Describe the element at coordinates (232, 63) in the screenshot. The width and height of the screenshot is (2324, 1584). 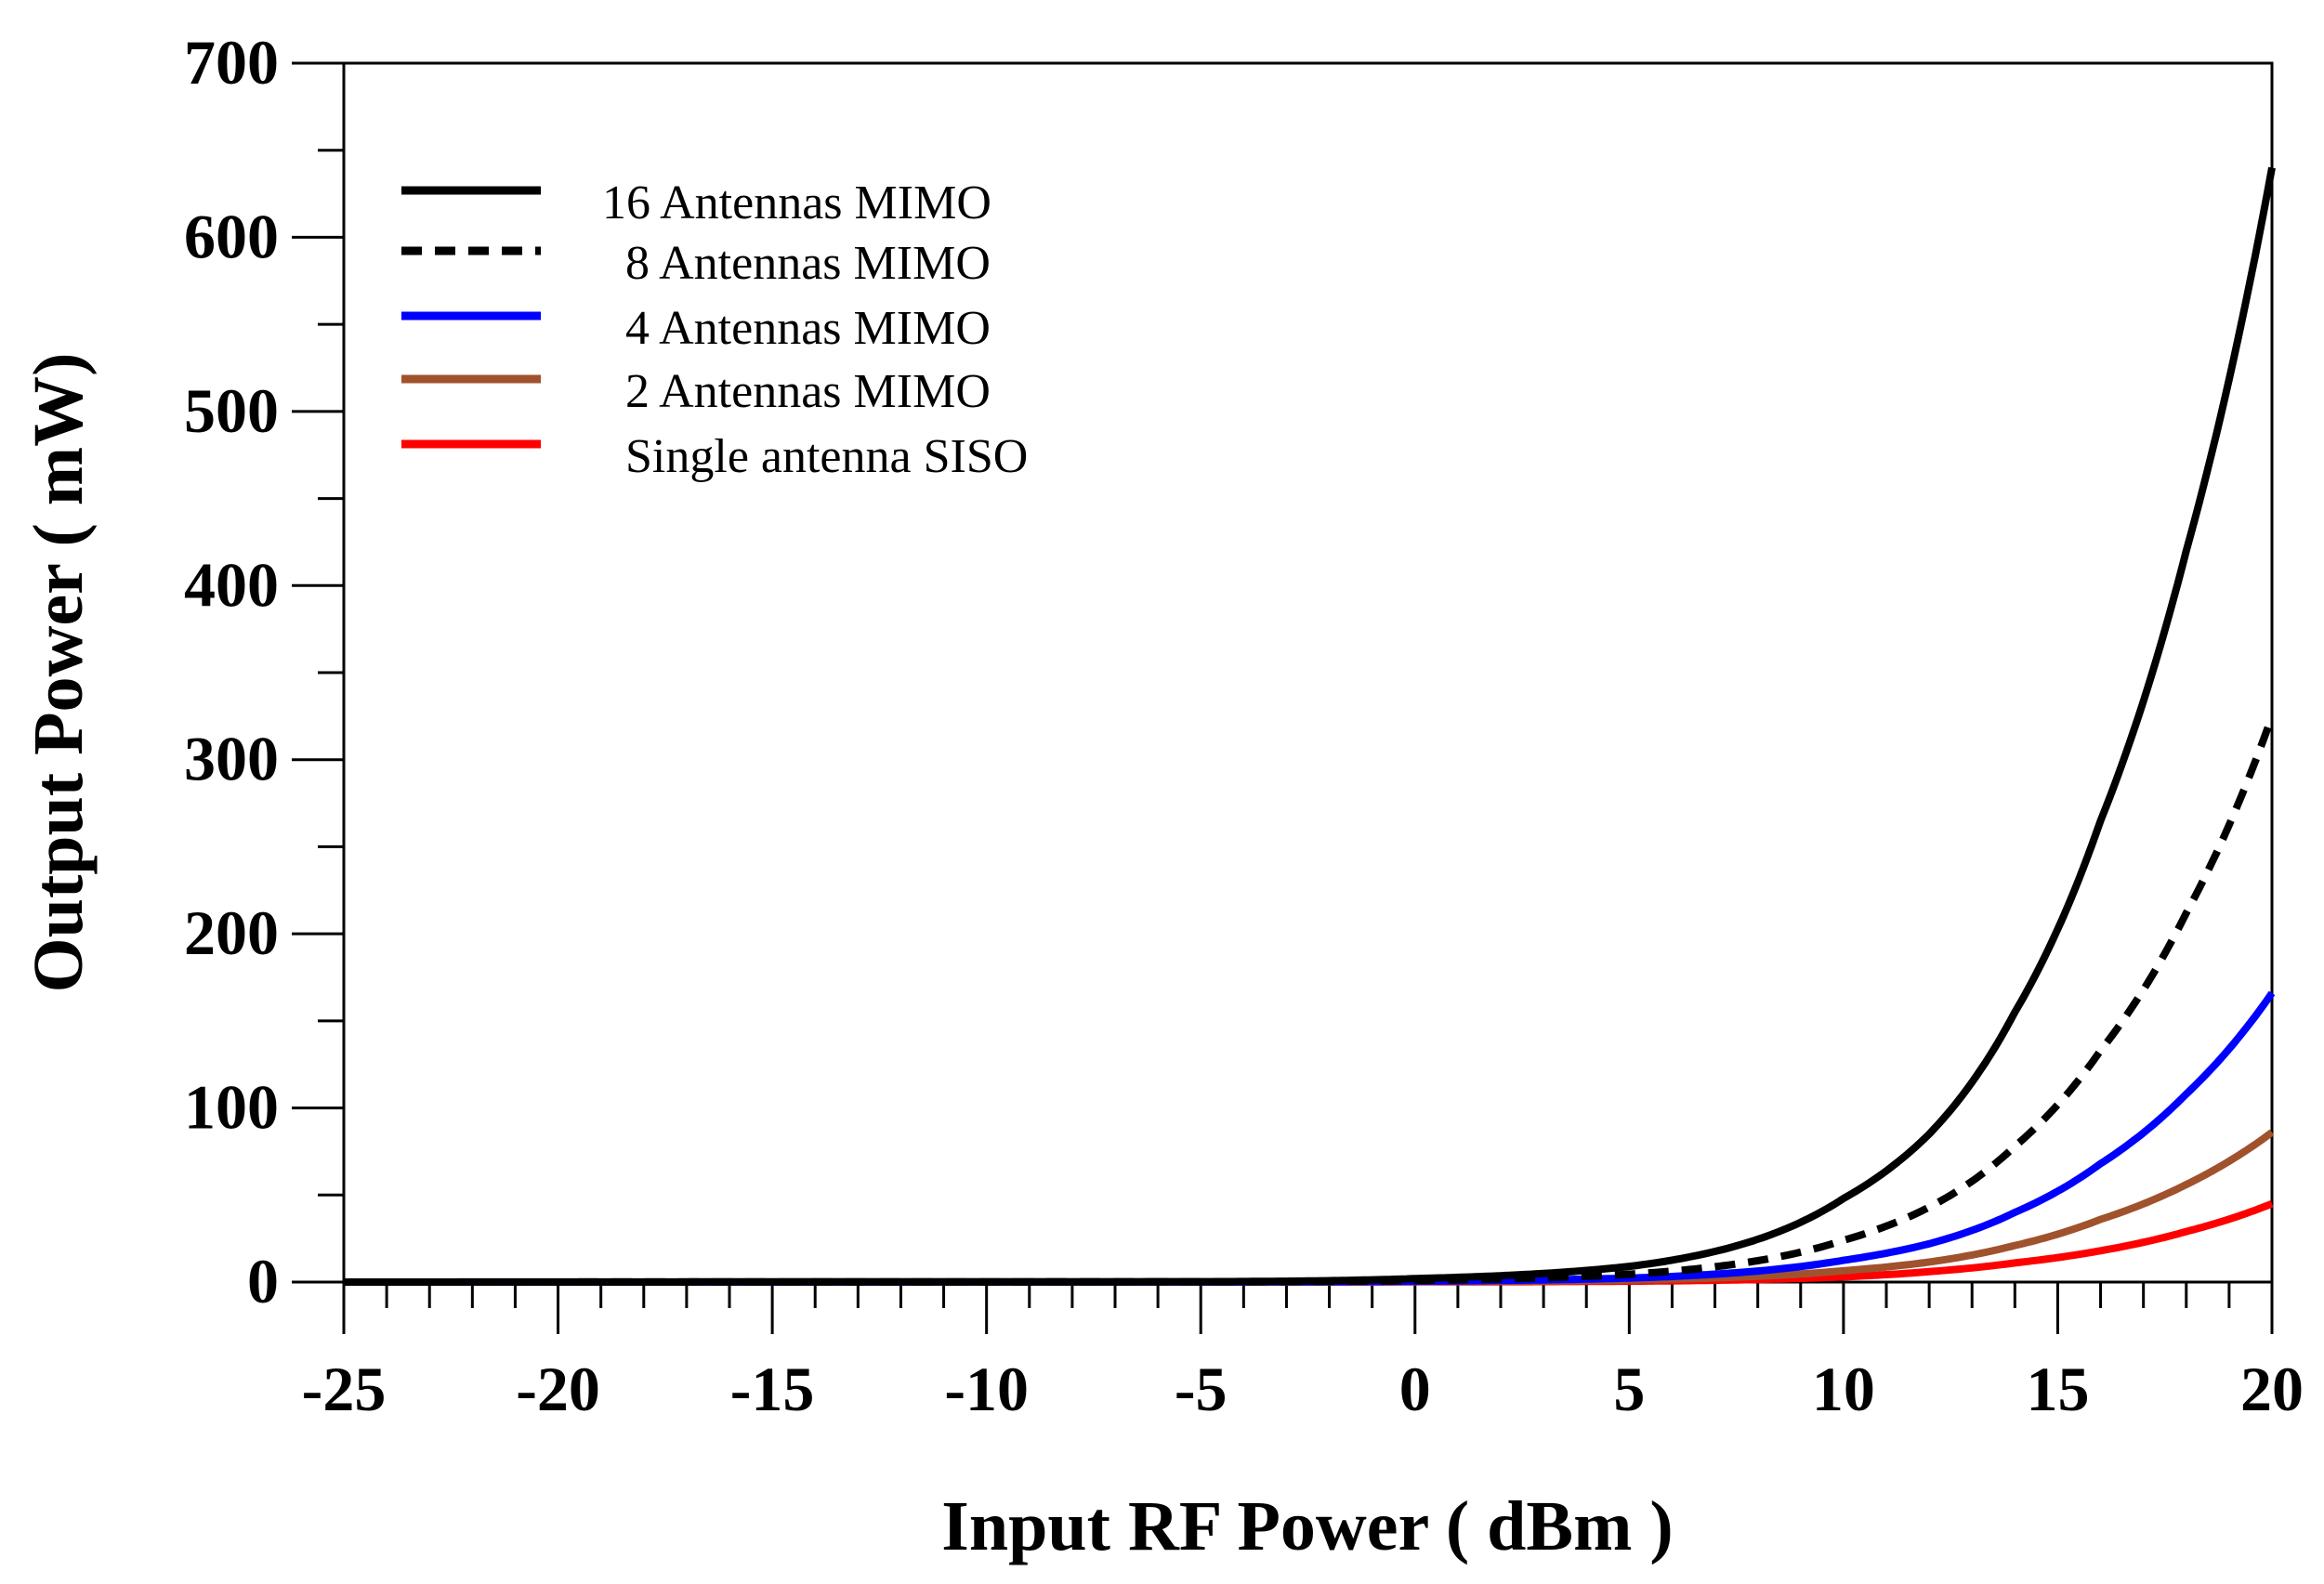
I see `y-tick-label: 700` at that location.